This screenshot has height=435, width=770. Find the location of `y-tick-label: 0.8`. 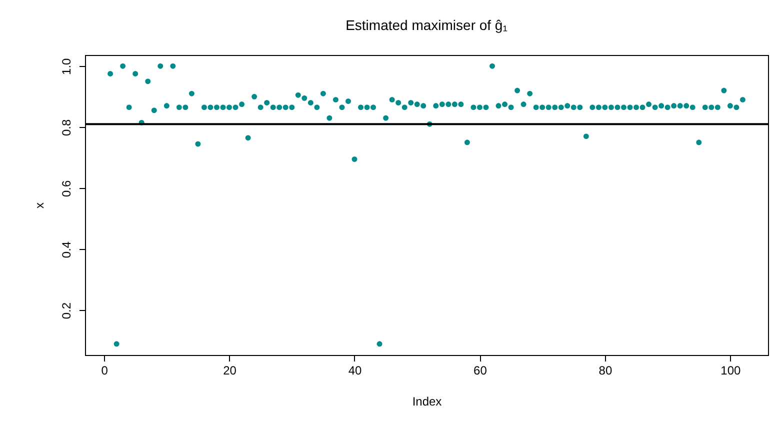

y-tick-label: 0.8 is located at coordinates (67, 127).